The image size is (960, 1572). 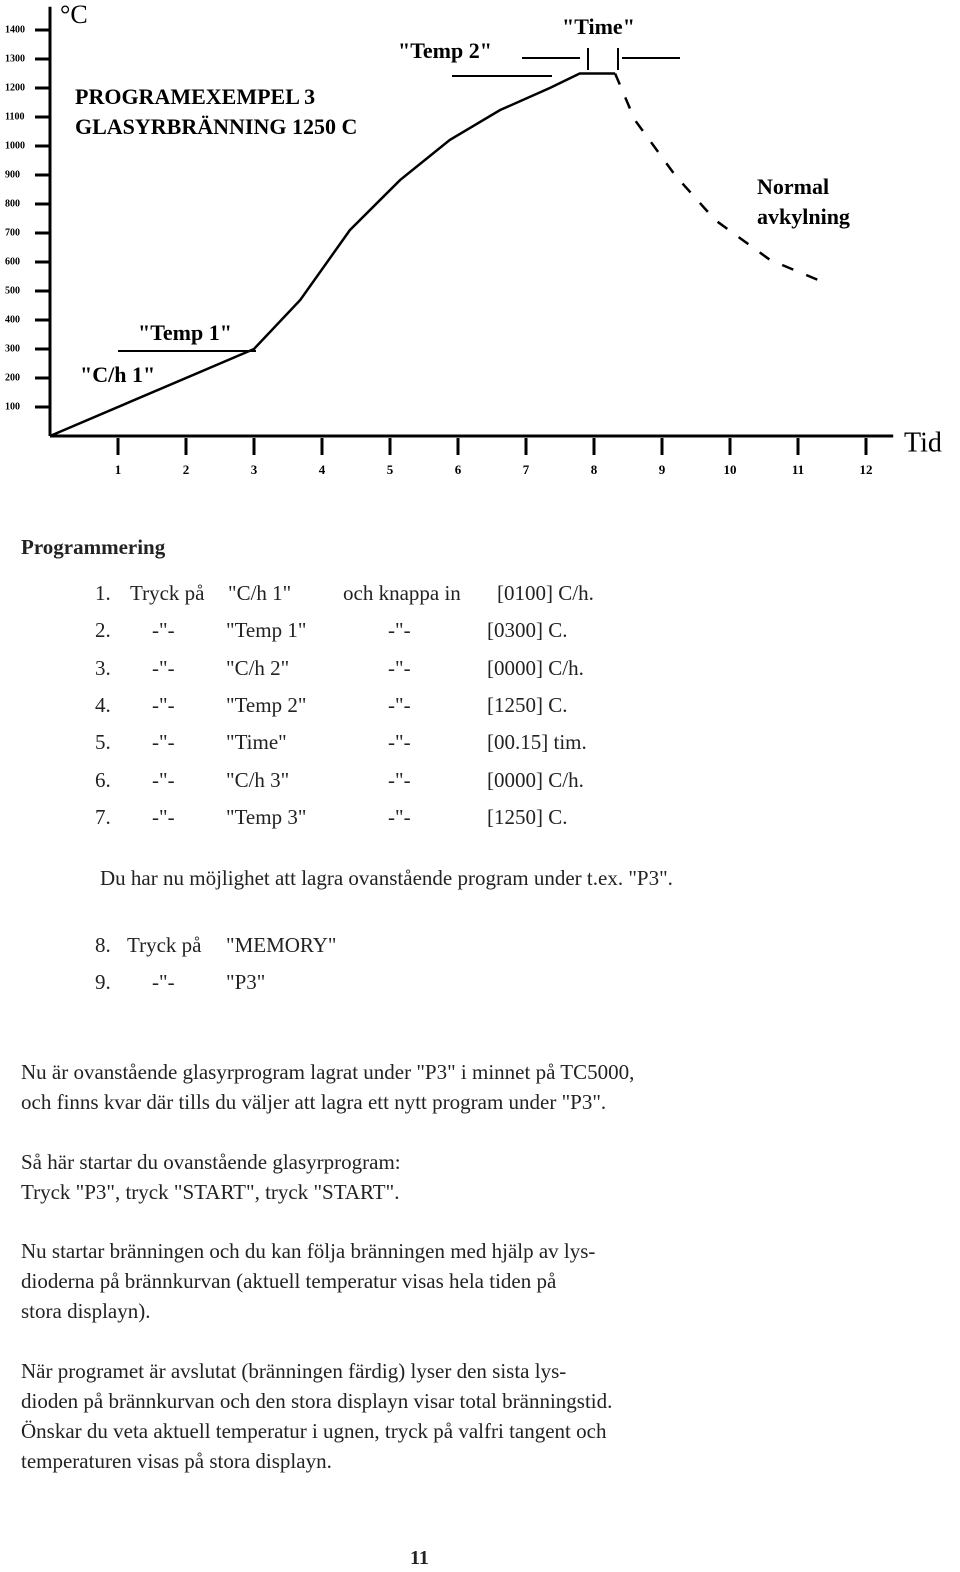 I want to click on x-tick-label: 12, so click(x=866, y=469).